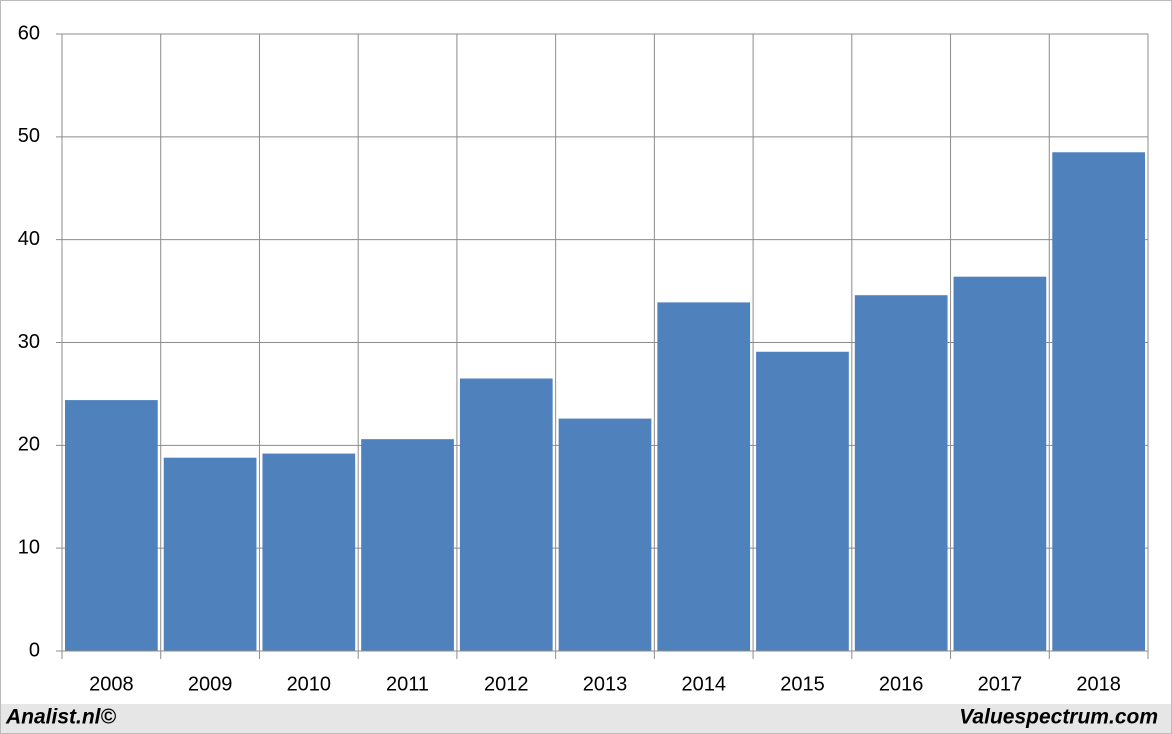  What do you see at coordinates (29, 342) in the screenshot?
I see `y-tick-label: 30` at bounding box center [29, 342].